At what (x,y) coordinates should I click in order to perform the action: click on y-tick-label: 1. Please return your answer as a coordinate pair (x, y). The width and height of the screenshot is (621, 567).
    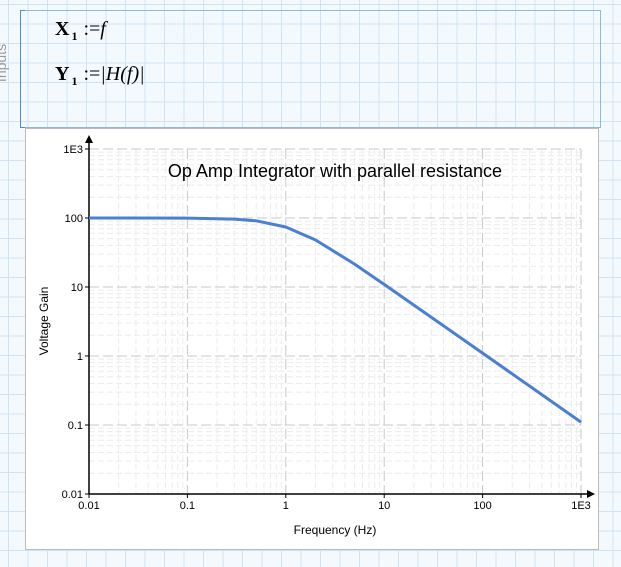
    Looking at the image, I should click on (80, 357).